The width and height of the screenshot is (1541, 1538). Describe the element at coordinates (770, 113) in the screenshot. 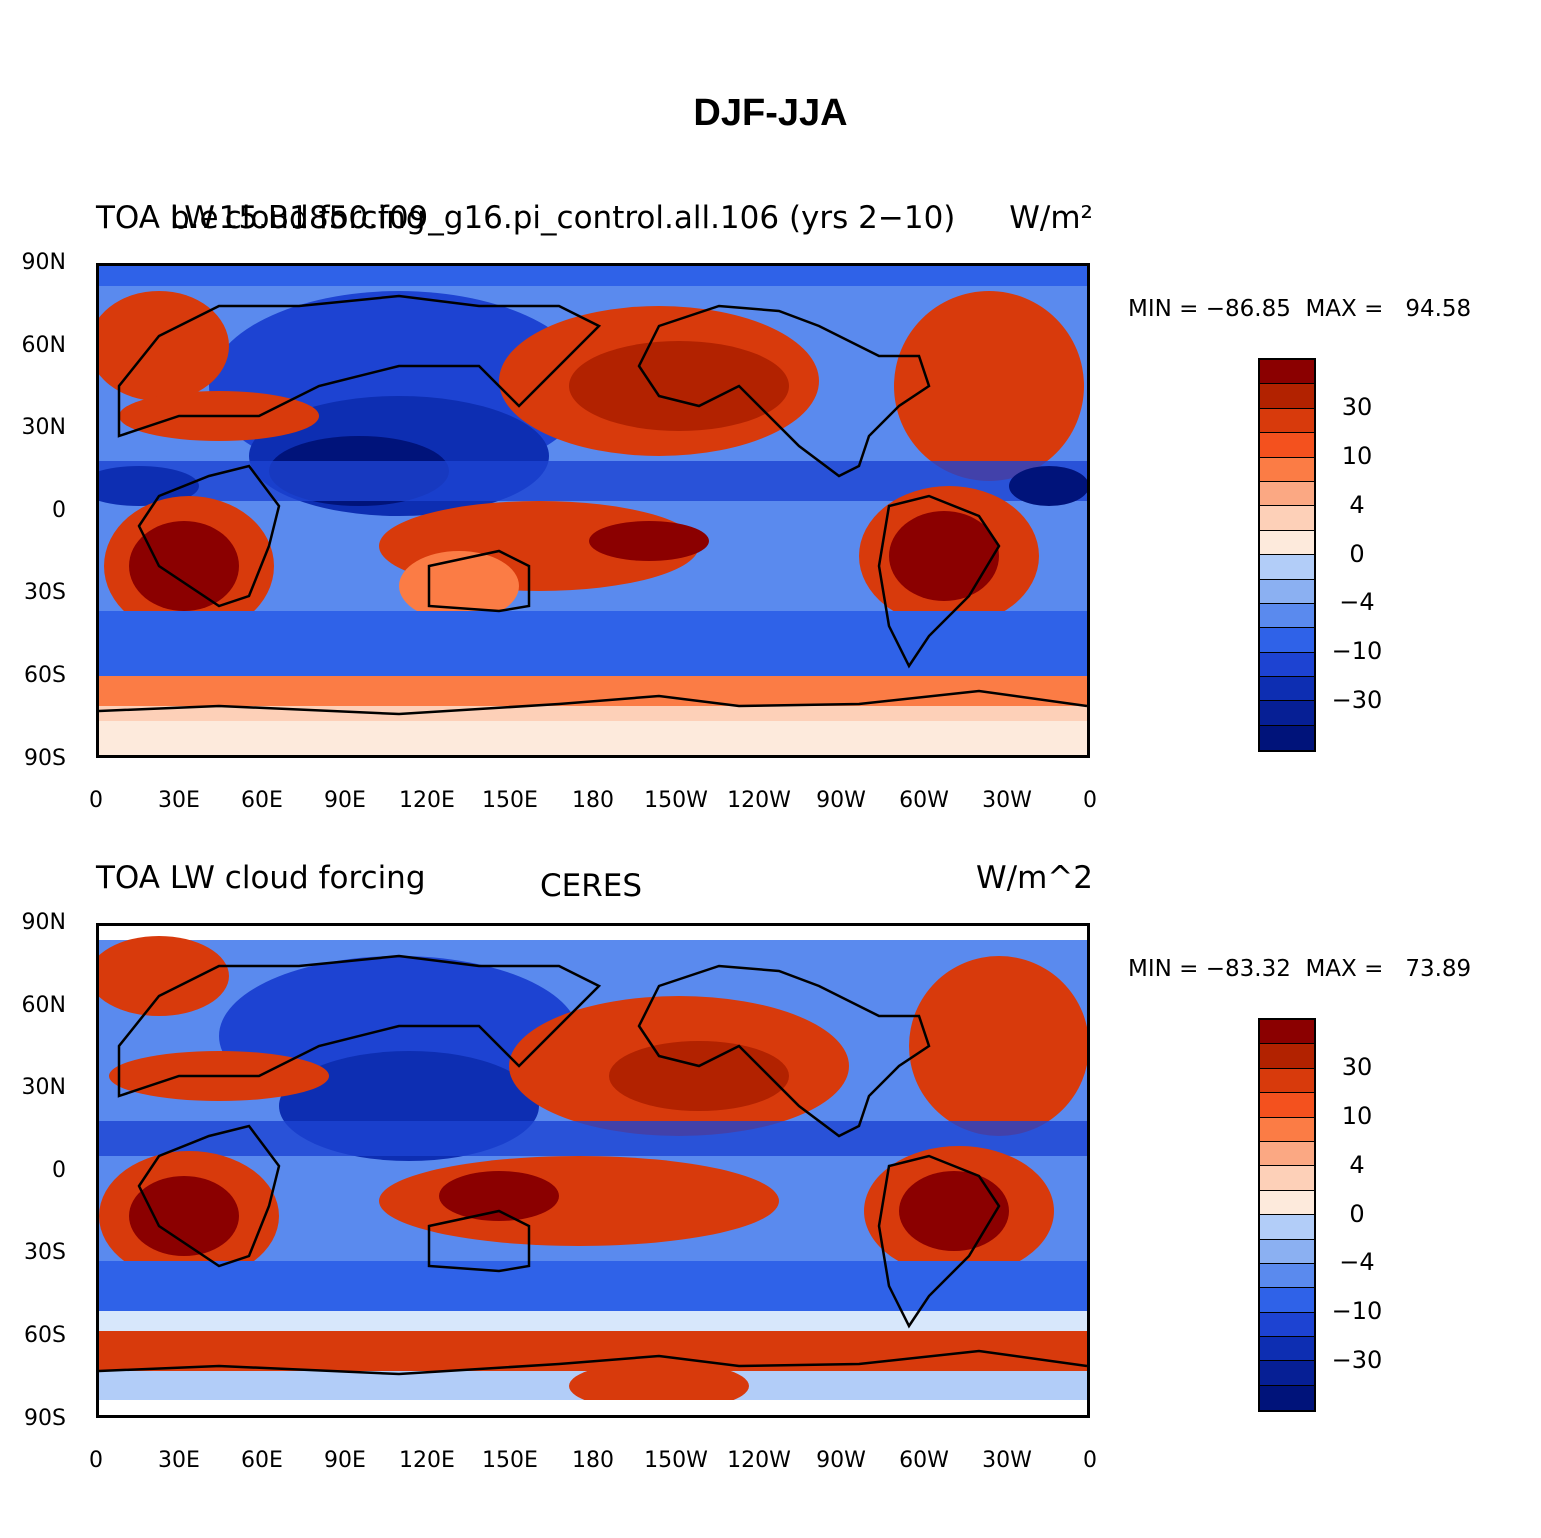

I see `figure-title: DJF-JJA` at that location.